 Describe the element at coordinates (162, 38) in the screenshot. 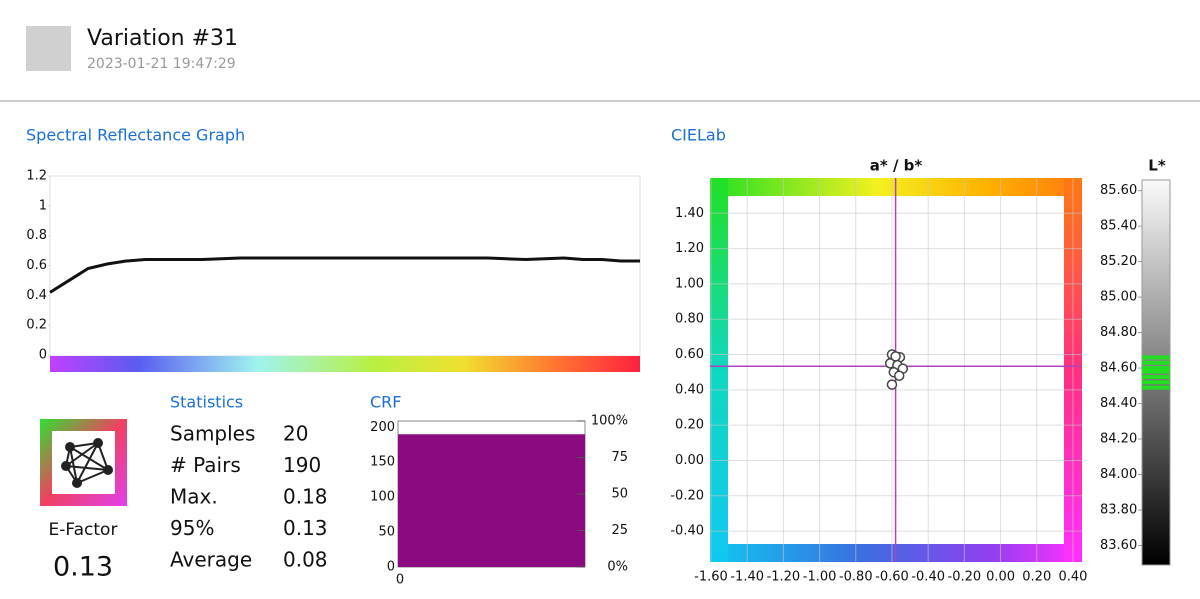

I see `title: Variation #31` at that location.